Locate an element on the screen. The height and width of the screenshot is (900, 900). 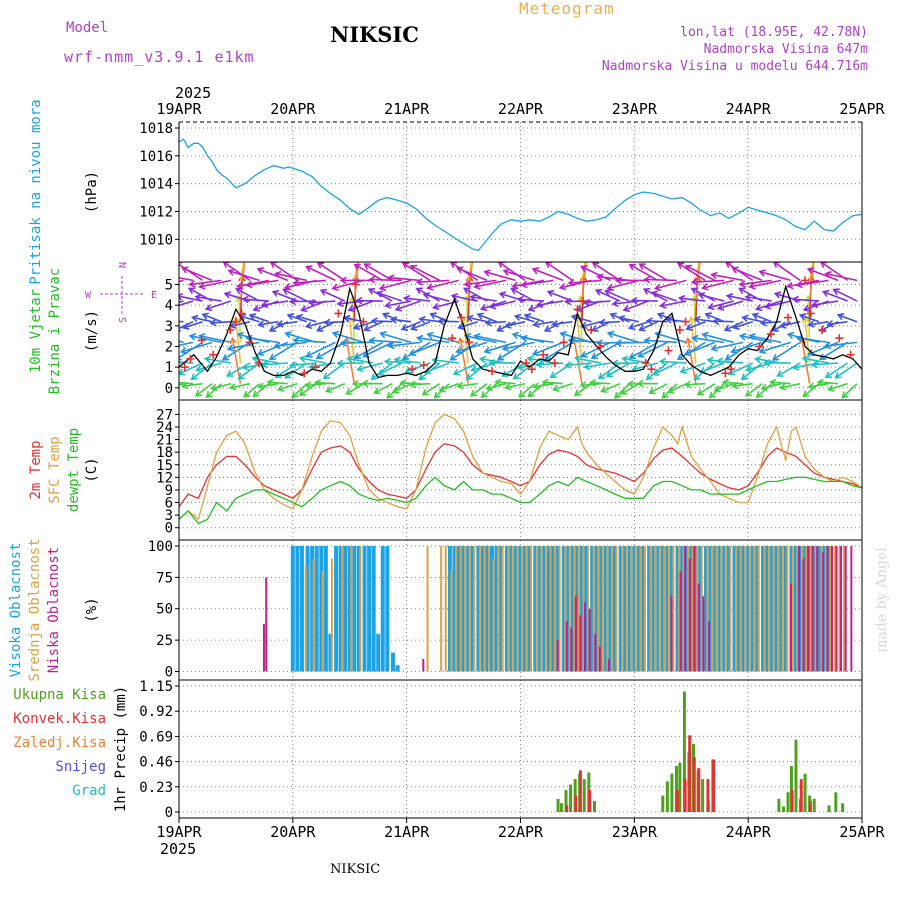
panel-body-wind is located at coordinates (507, 330).